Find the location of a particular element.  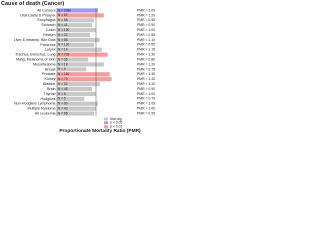

count-label: N = 6 is located at coordinates (62, 94).